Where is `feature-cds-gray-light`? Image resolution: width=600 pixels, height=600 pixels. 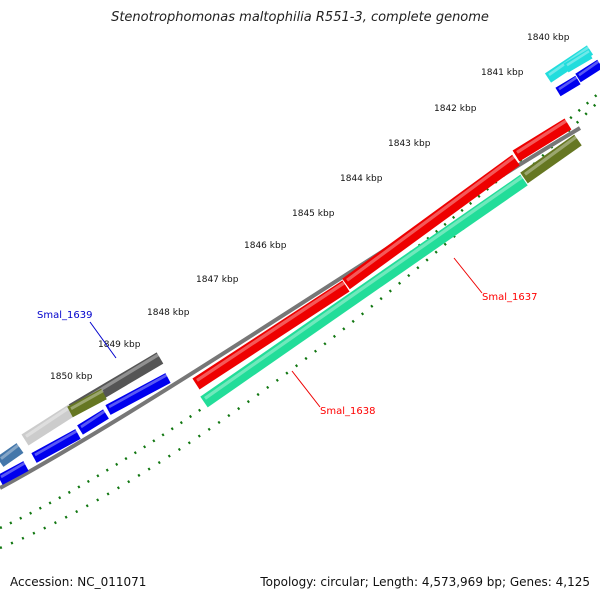
feature-cds-gray-light is located at coordinates (48, 425).